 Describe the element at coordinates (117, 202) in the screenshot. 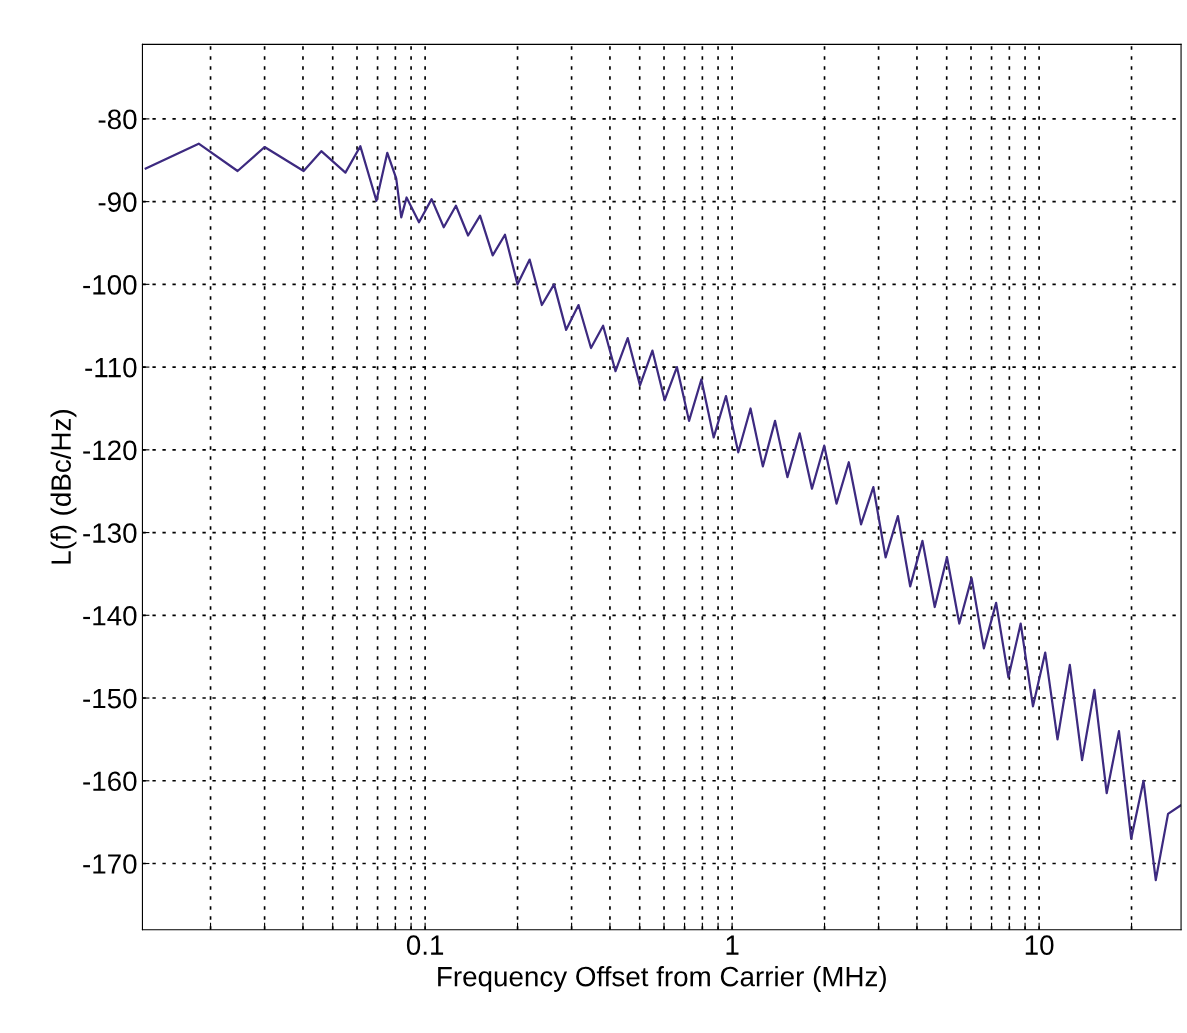

I see `y-tick-label: -90` at that location.